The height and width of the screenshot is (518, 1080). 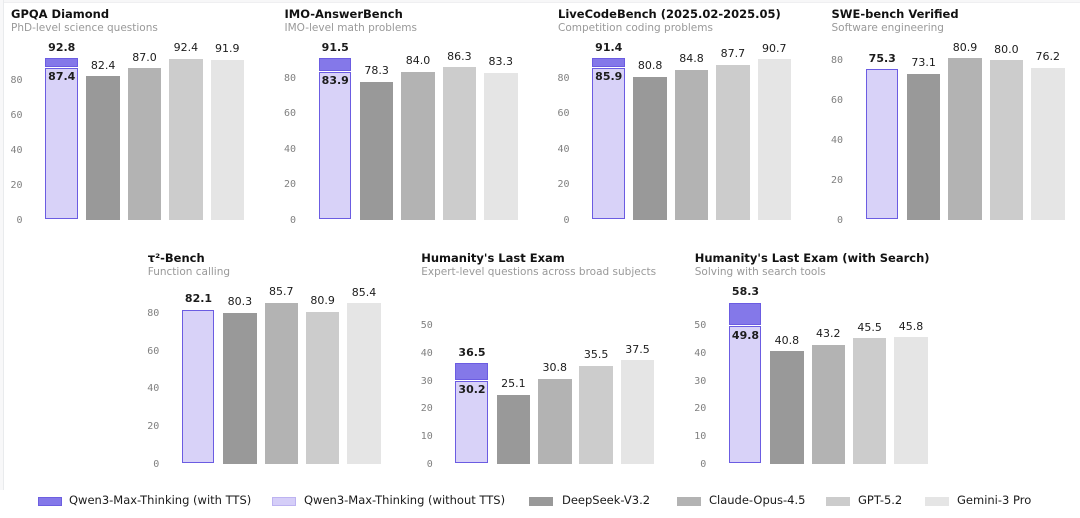 What do you see at coordinates (351, 28) in the screenshot?
I see `chart-subtitle: IMO-level math problems` at bounding box center [351, 28].